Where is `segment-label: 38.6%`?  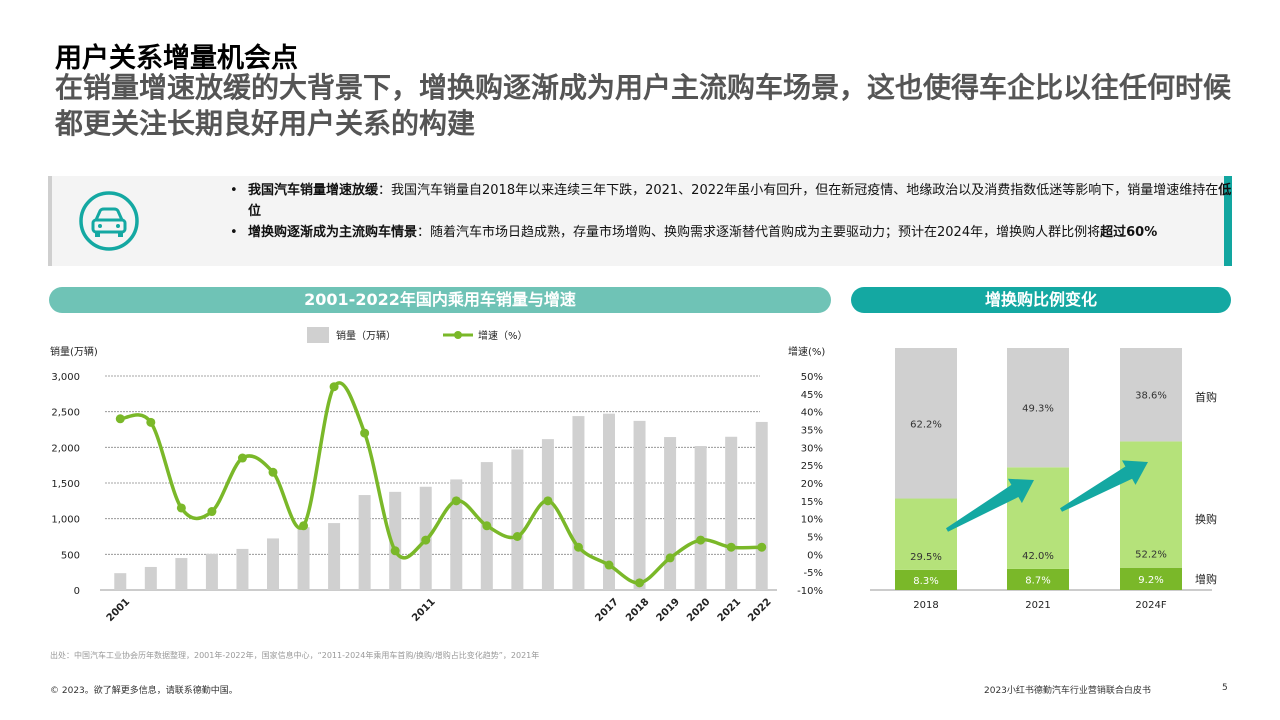 segment-label: 38.6% is located at coordinates (1151, 396).